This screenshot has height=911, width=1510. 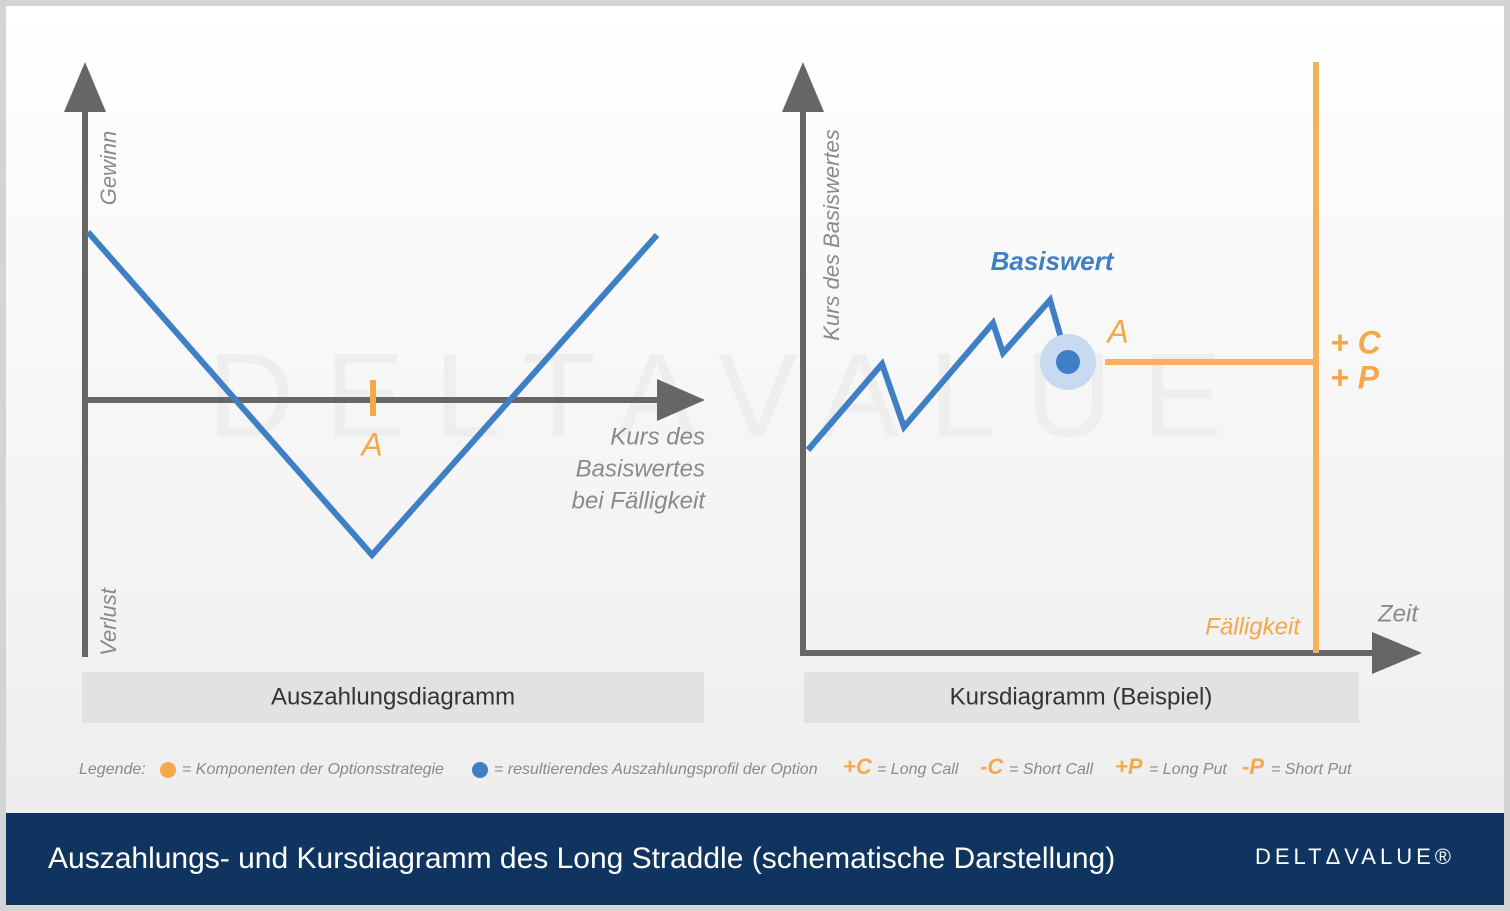 I want to click on logo: DELTΔVALUE®, so click(x=1355, y=856).